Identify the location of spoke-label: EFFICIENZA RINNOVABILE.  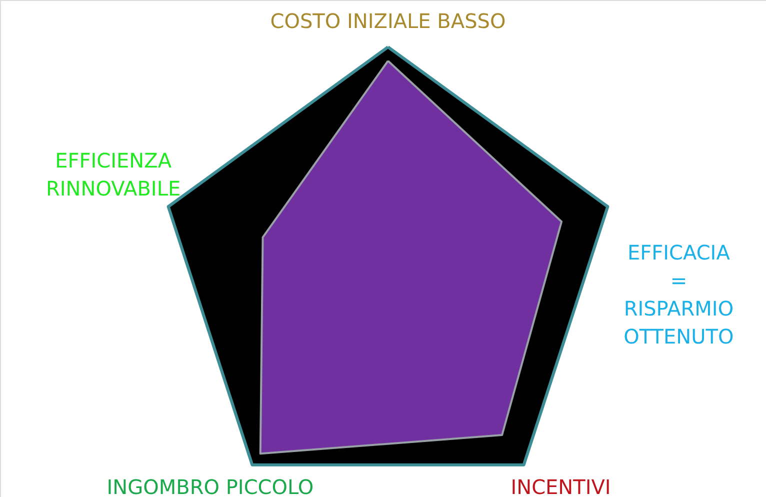
(113, 174).